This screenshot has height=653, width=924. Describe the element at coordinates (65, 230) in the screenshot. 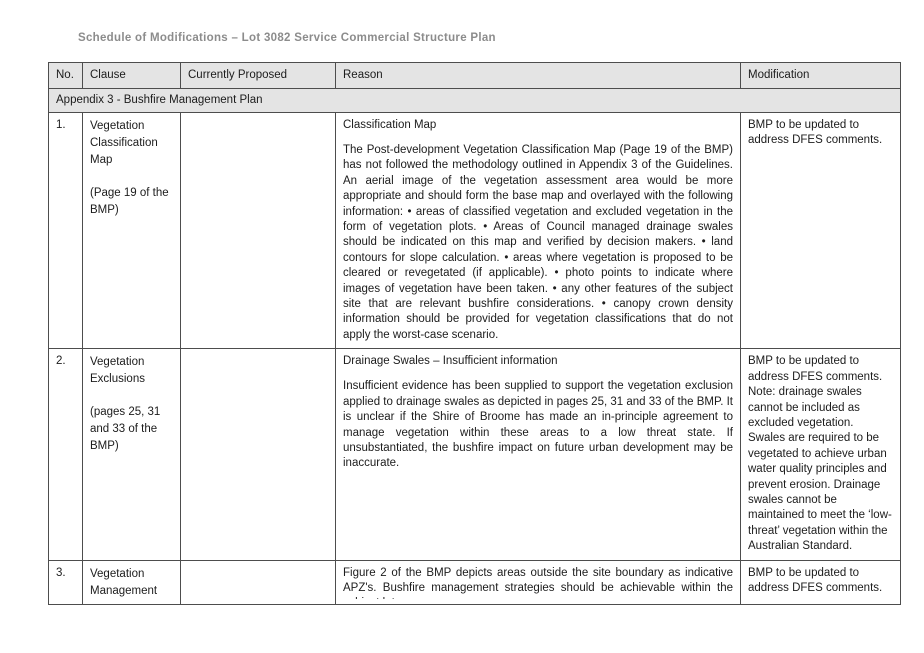

I see `cell-row-number: 1.` at that location.